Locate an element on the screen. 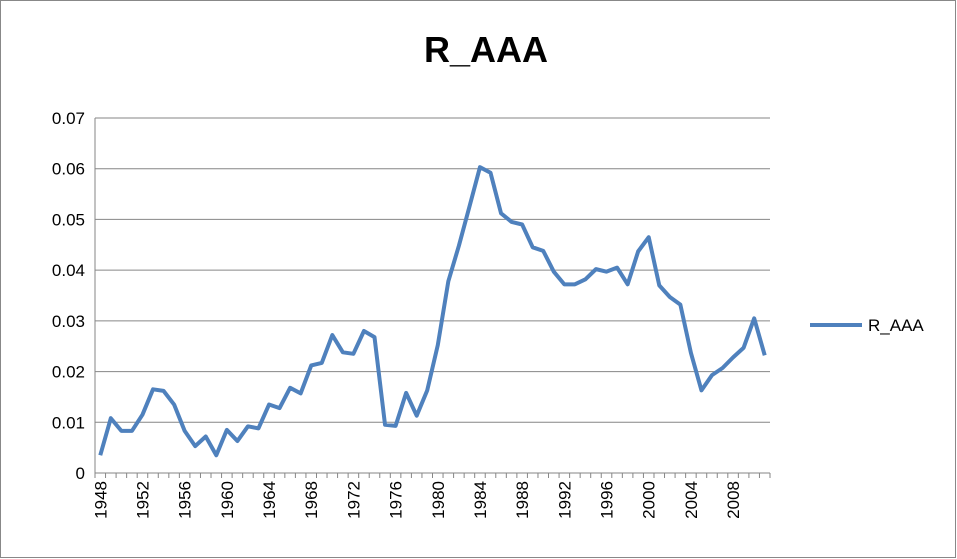 The image size is (957, 559). x-tick-label: 1956 is located at coordinates (185, 500).